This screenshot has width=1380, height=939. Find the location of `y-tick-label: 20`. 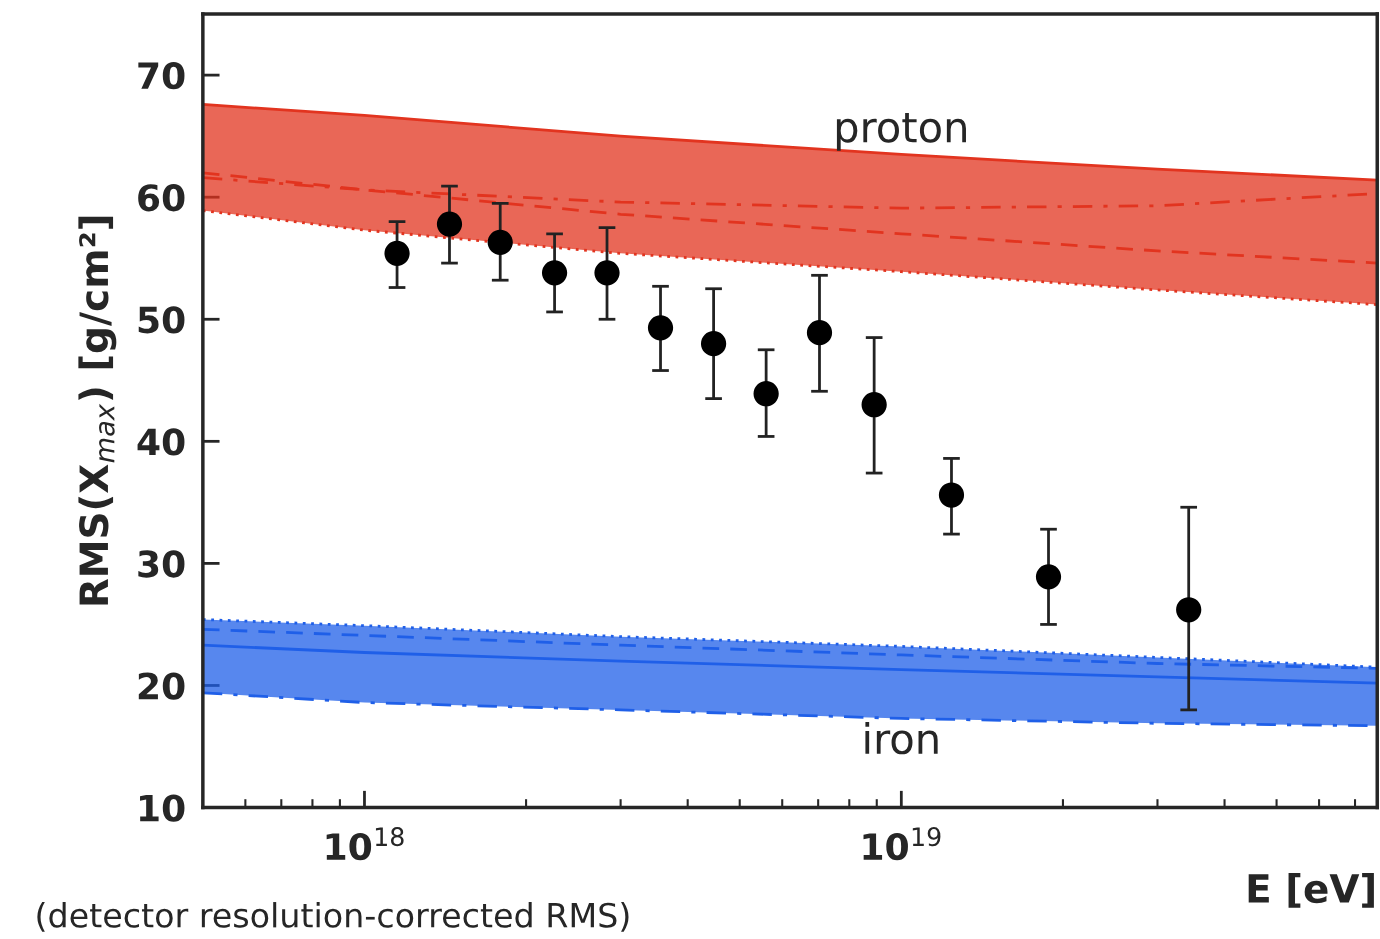

y-tick-label: 20 is located at coordinates (161, 686).